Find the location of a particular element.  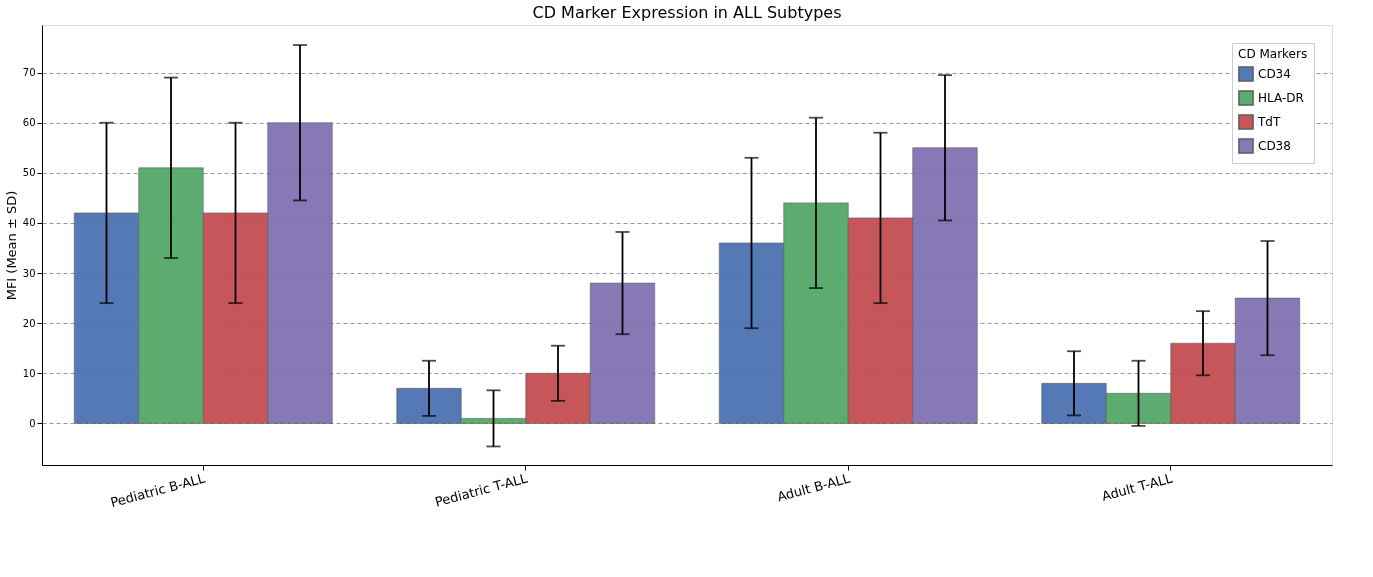

y-tick-label: 30 is located at coordinates (29, 273).